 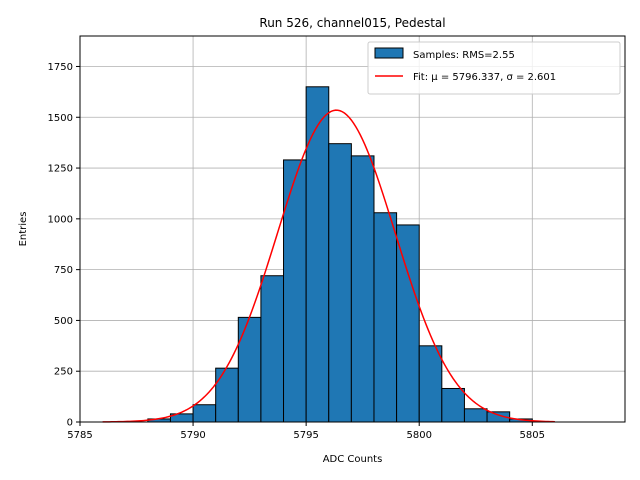 I want to click on x-tick-label: 5800, so click(x=418, y=435).